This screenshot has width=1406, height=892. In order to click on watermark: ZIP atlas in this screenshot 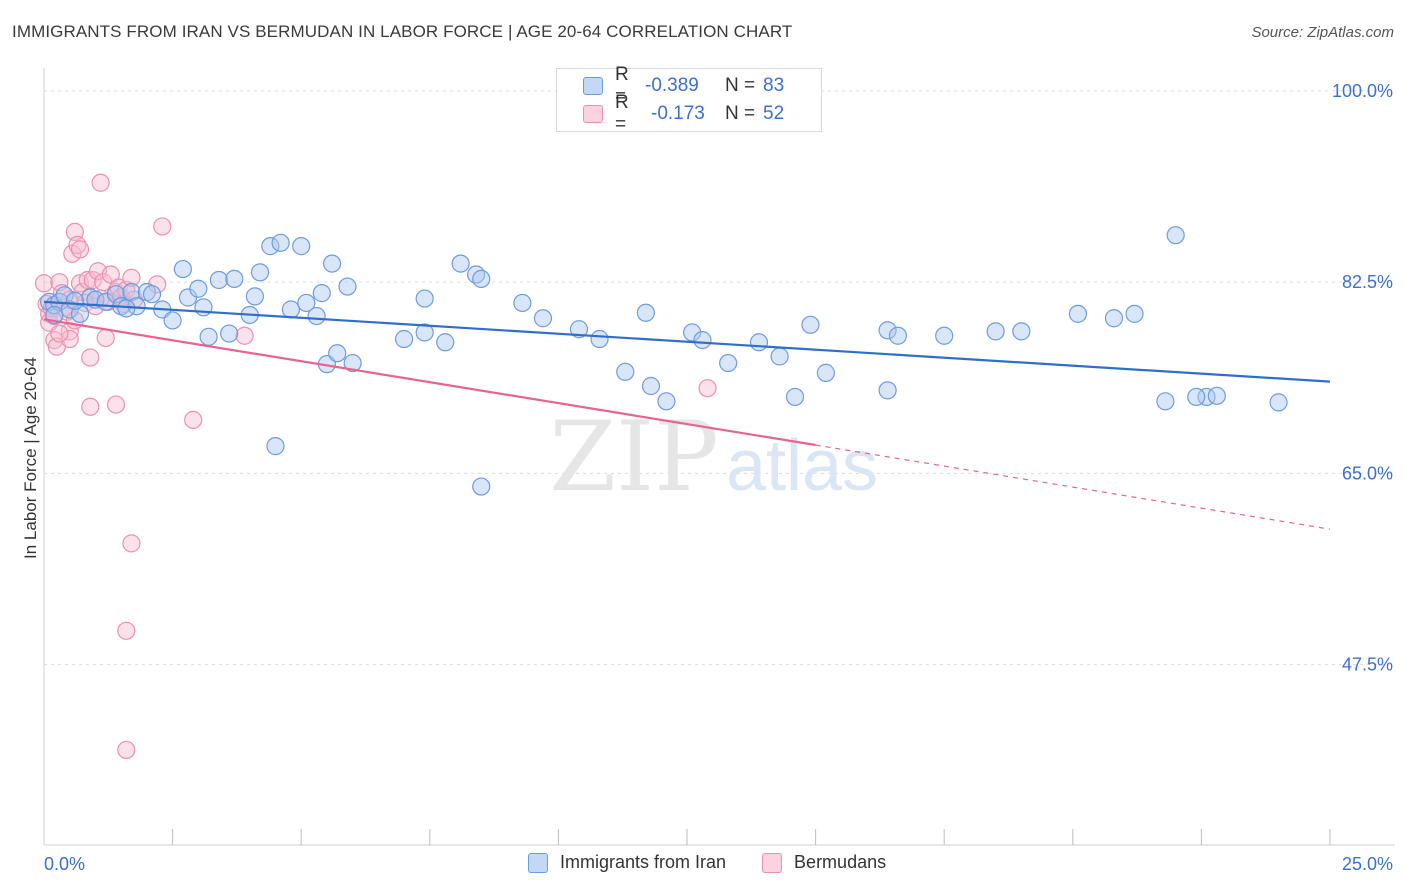, I will do `click(713, 457)`.